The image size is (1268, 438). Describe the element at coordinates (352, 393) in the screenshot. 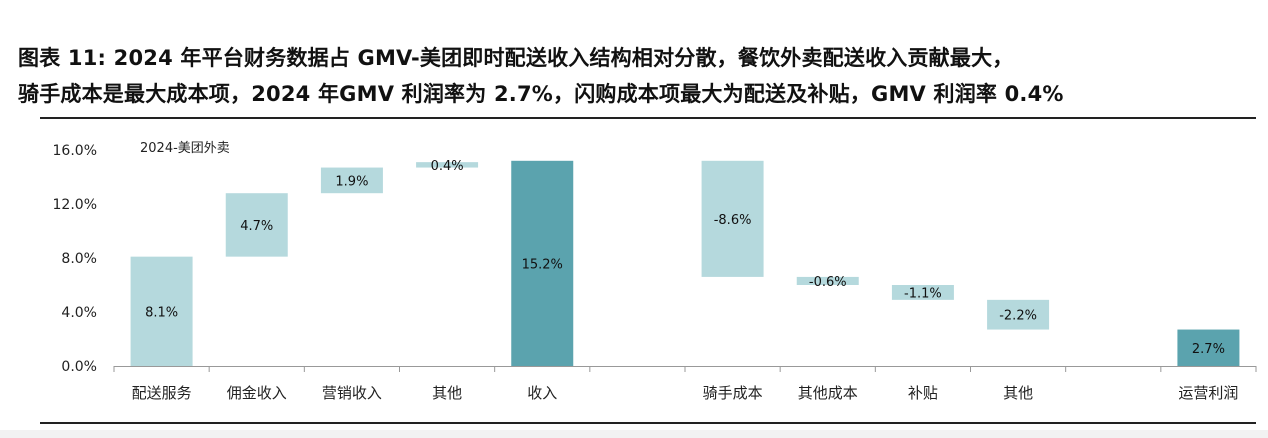

I see `x-category-label: 营销收入` at that location.